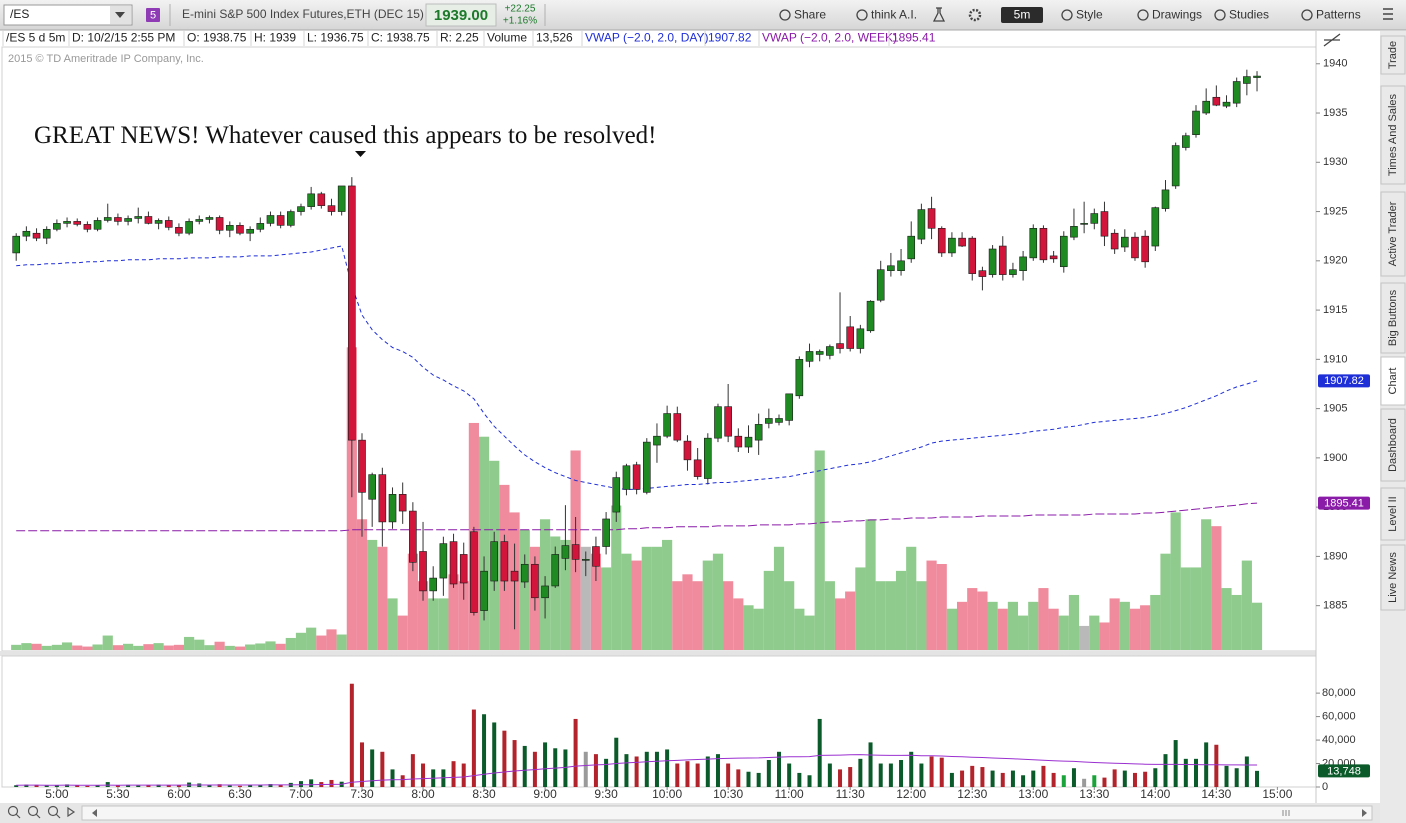 This screenshot has height=823, width=1406. Describe the element at coordinates (1335, 211) in the screenshot. I see `y-tick-label: 1925` at that location.